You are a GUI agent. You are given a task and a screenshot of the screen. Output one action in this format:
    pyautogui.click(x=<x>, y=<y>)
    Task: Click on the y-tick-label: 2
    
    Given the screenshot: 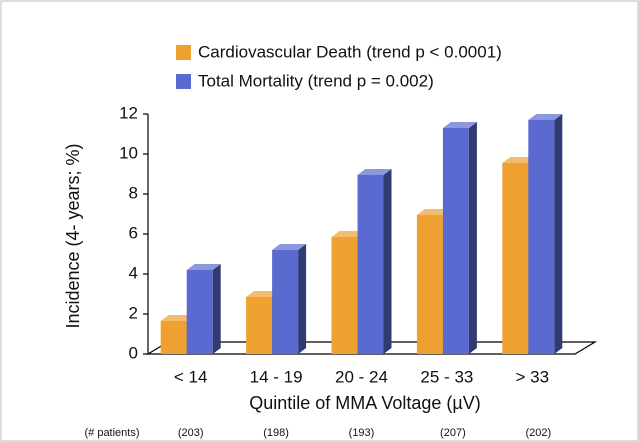 What is the action you would take?
    pyautogui.click(x=133, y=312)
    